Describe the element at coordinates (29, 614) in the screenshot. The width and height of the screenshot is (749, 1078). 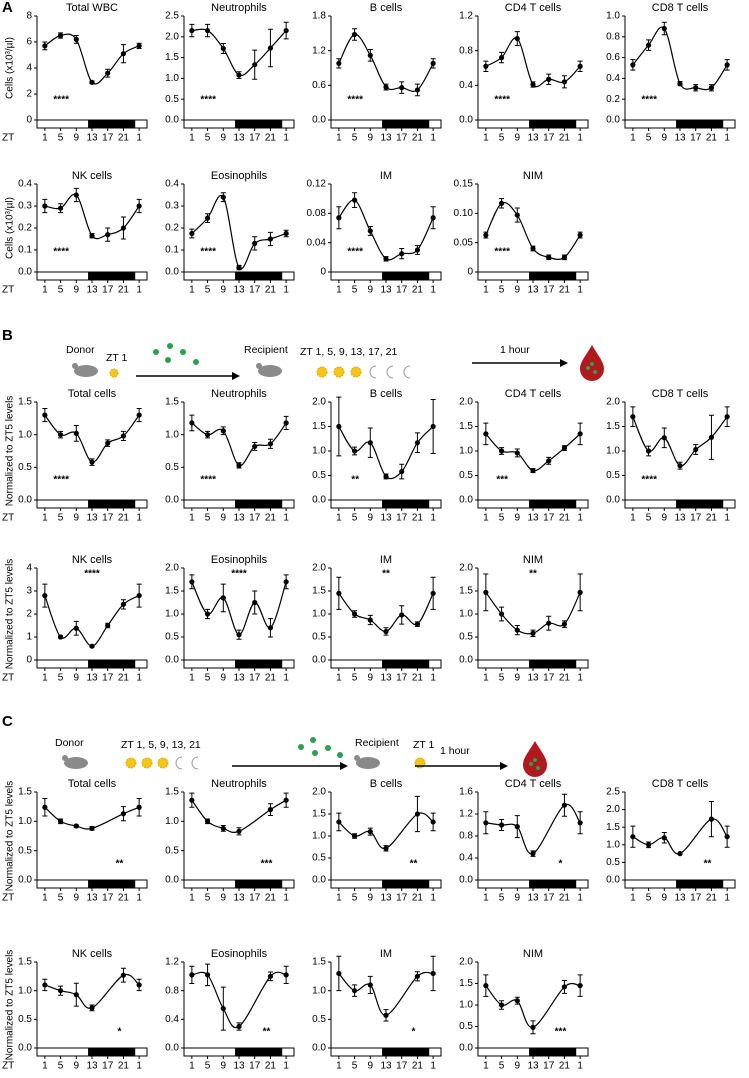
I see `y-tick-label: 2` at that location.